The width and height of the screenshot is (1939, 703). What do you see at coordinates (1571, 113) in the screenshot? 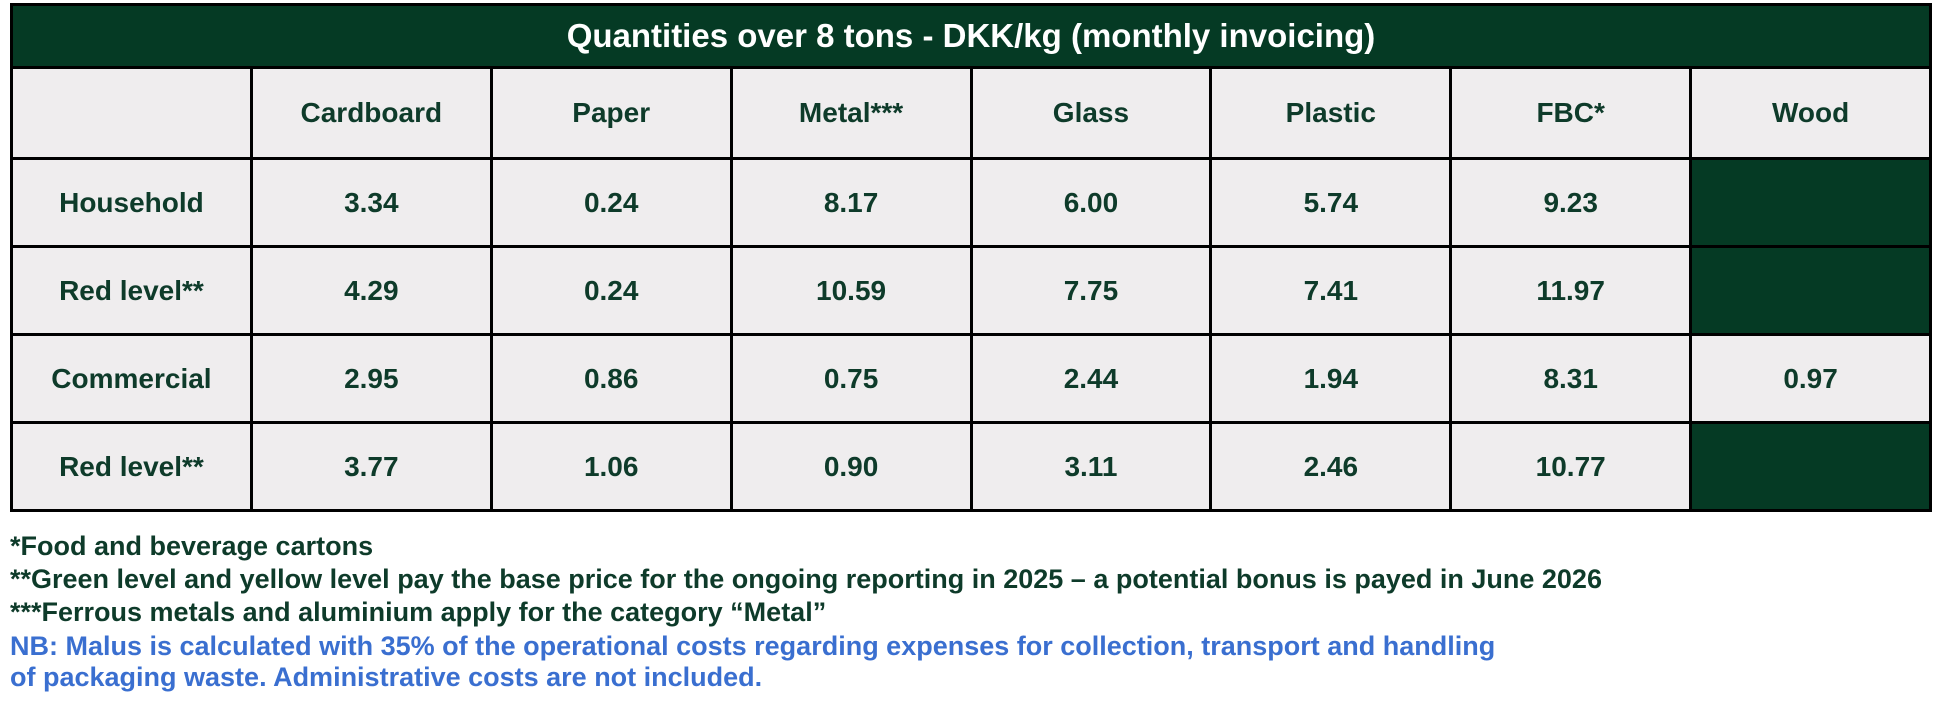
I see `header-cell-fbc: FBC*` at bounding box center [1571, 113].